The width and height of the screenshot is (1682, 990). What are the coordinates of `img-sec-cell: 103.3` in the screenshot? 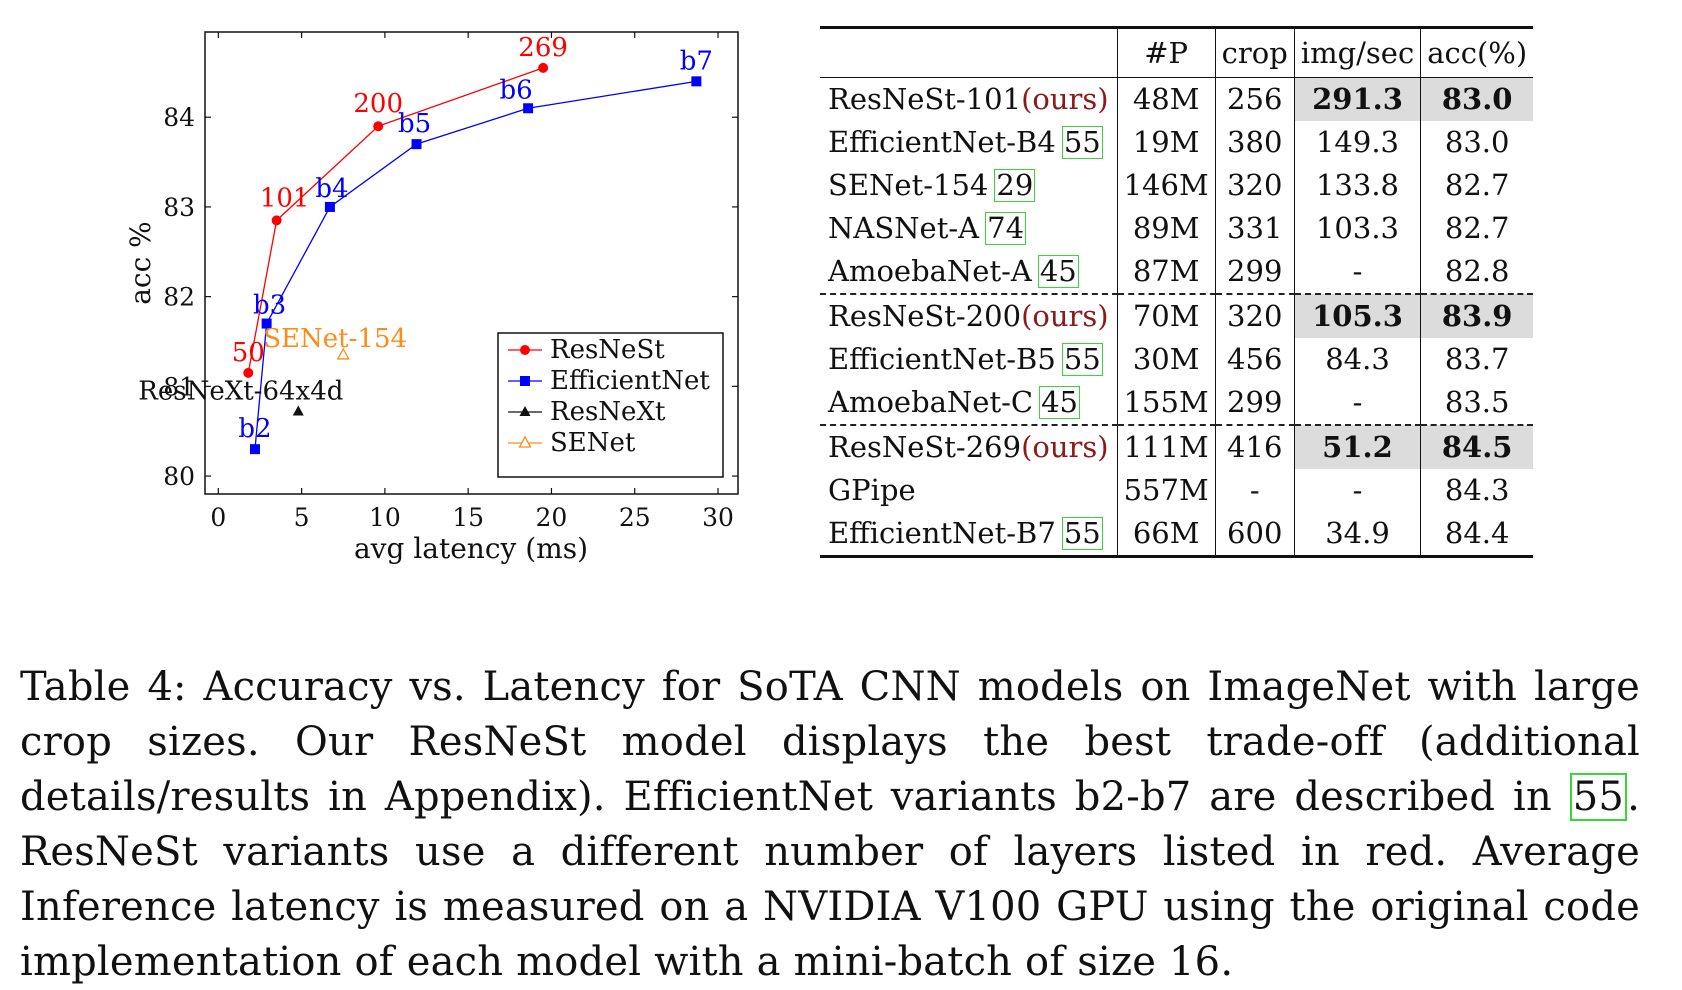 It's located at (1357, 228).